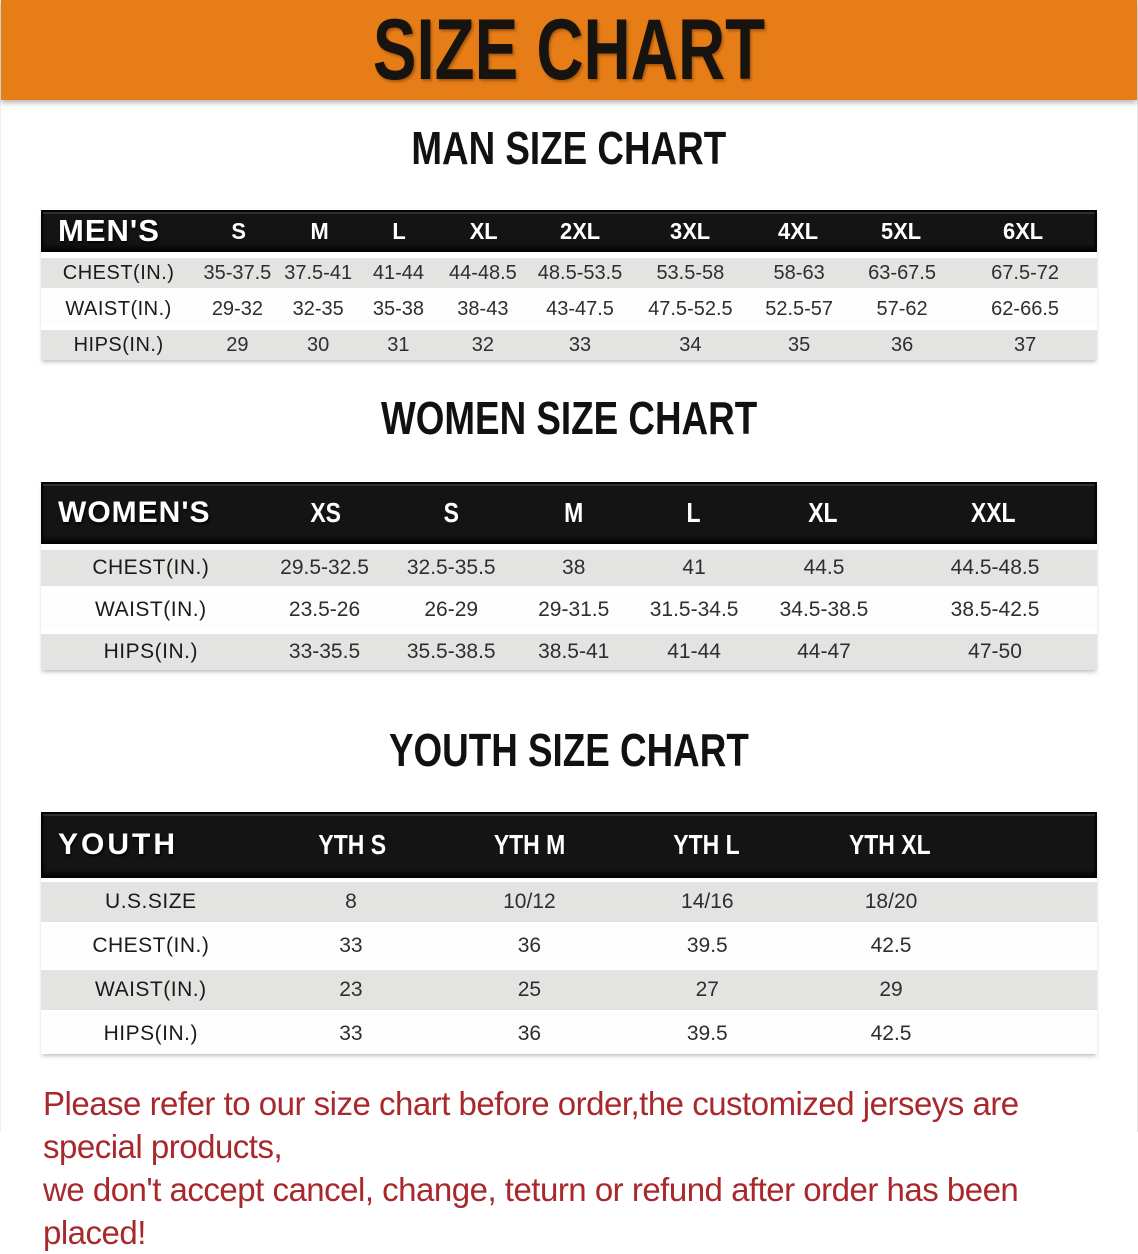 The height and width of the screenshot is (1254, 1138). Describe the element at coordinates (451, 567) in the screenshot. I see `women-size-value: 32.5-35.5` at that location.